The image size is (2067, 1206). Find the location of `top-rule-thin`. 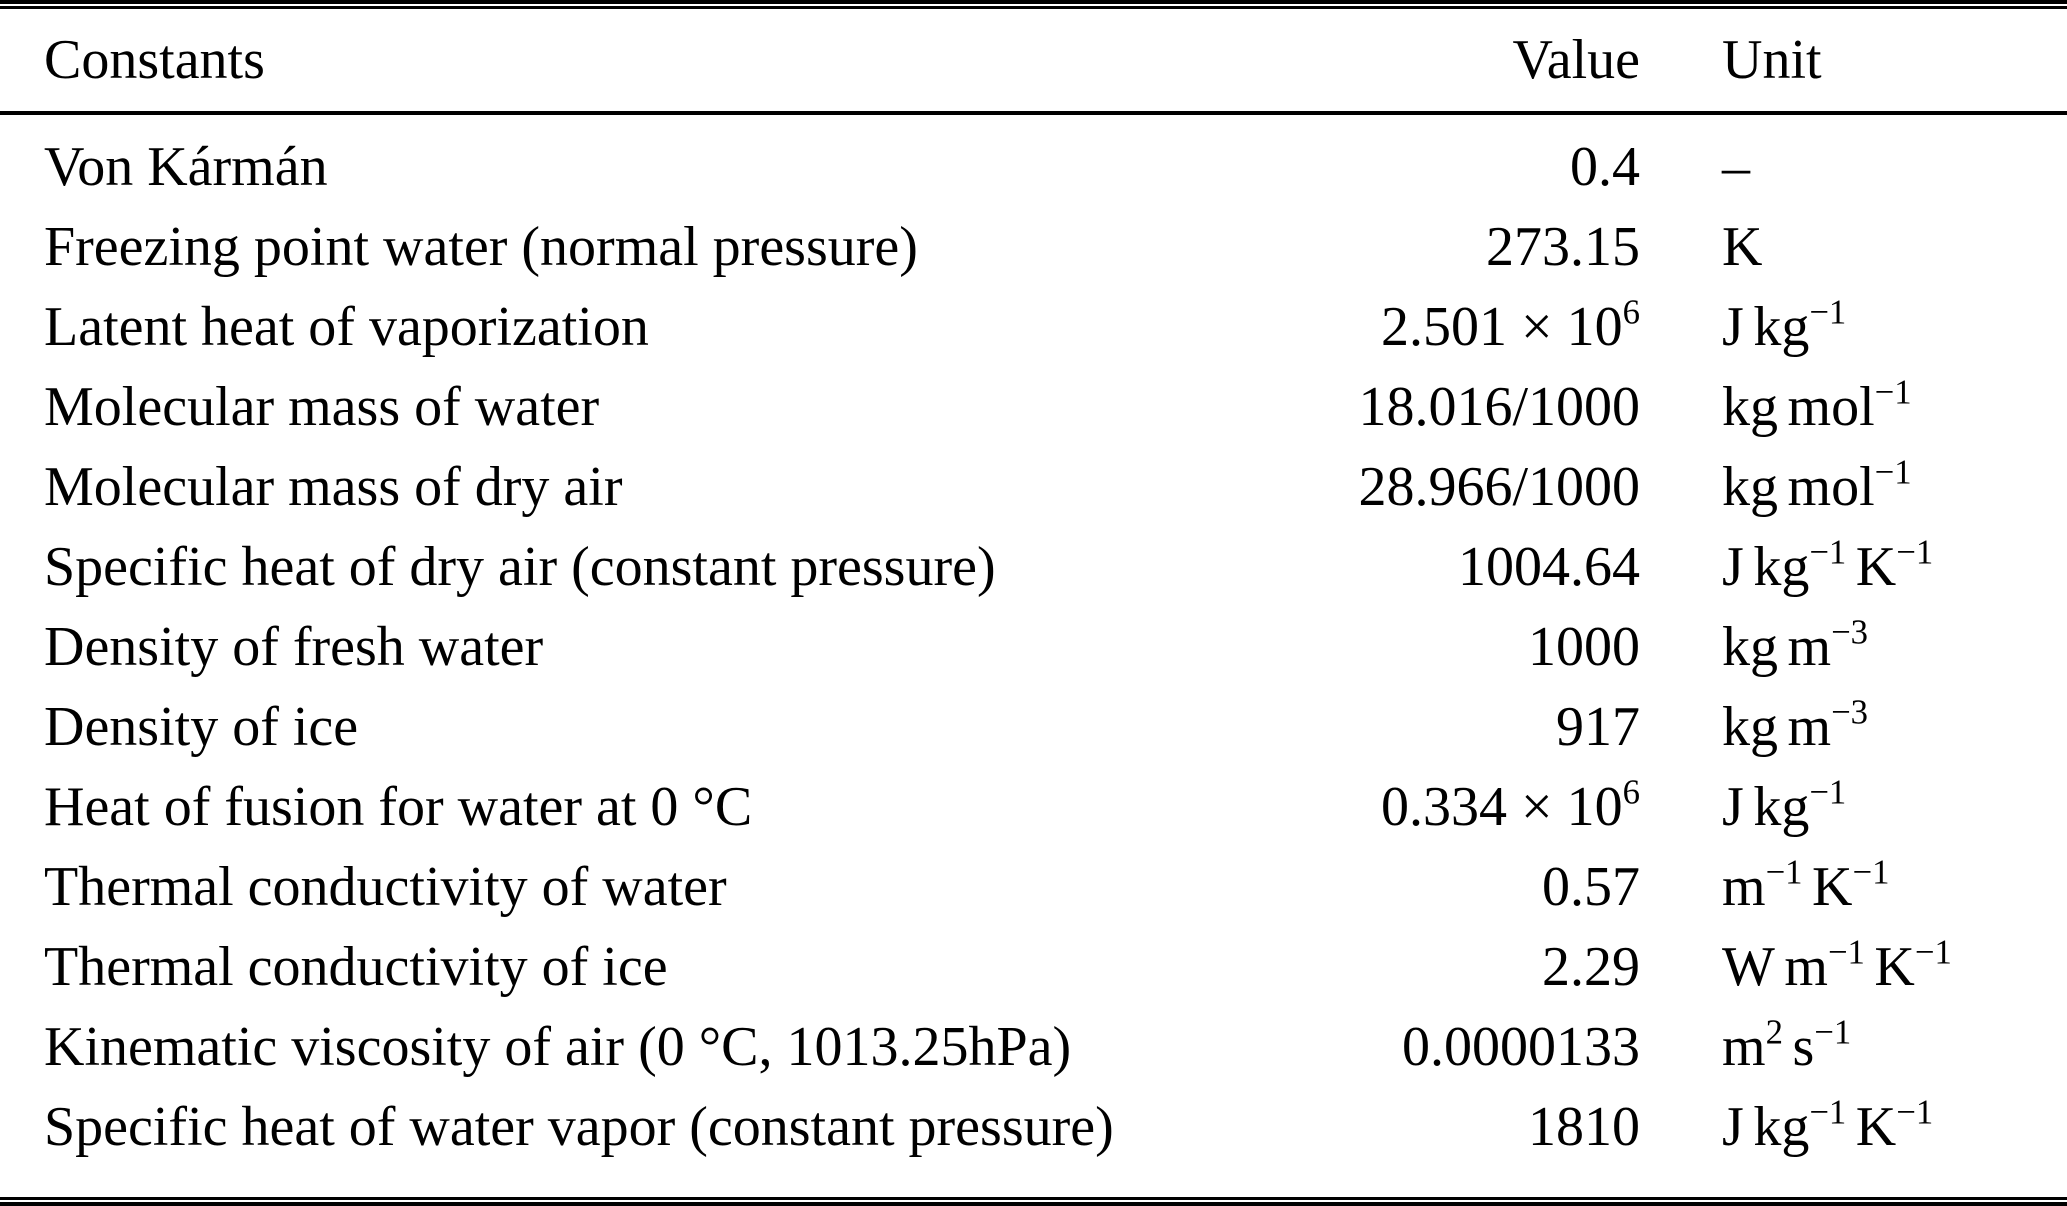

top-rule-thin is located at coordinates (1033, 7).